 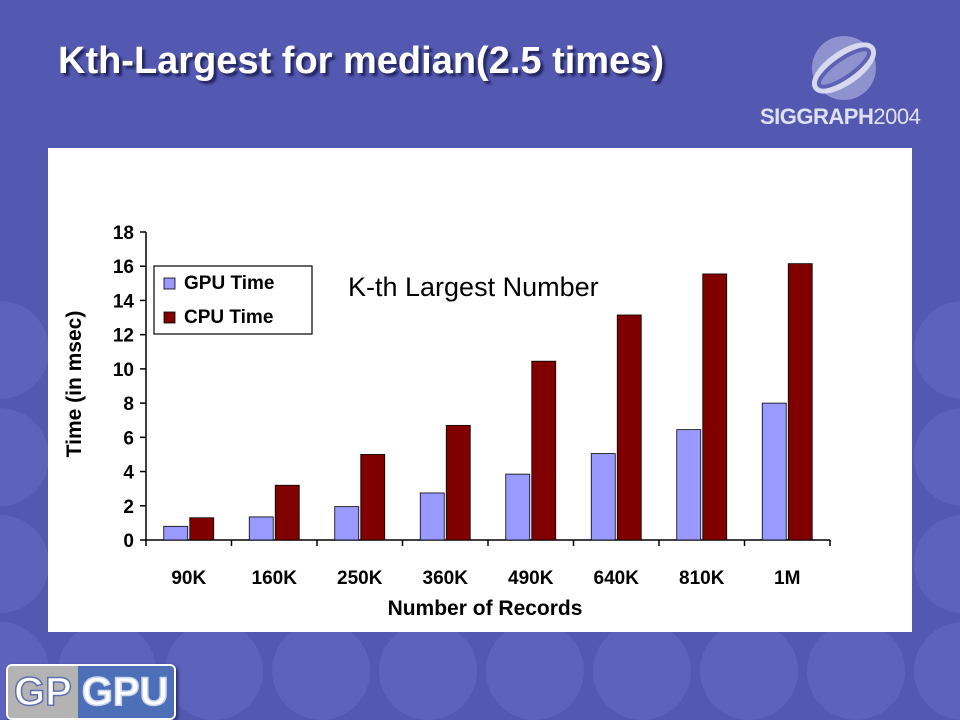 What do you see at coordinates (485, 608) in the screenshot?
I see `x-axis-label: Number of Records` at bounding box center [485, 608].